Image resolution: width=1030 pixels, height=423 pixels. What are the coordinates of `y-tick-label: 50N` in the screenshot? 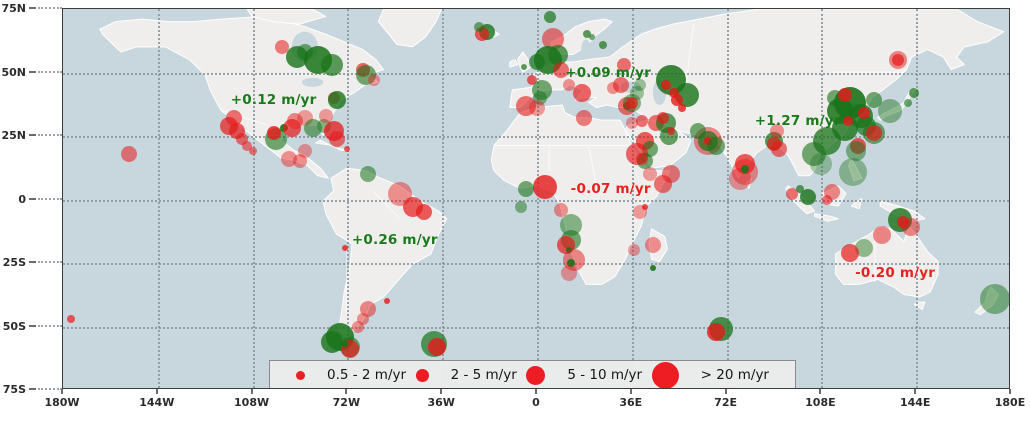 It's located at (13, 72).